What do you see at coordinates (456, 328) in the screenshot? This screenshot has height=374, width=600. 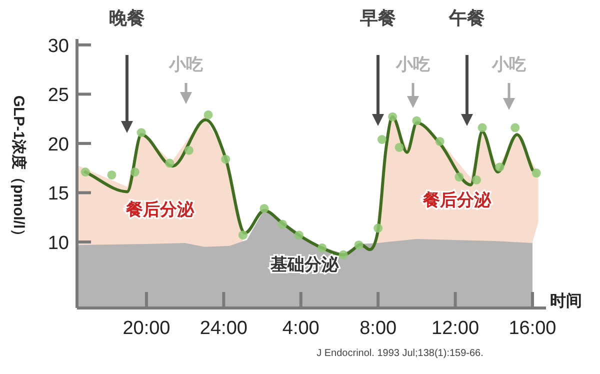 I see `x-tick-label: 12:00` at bounding box center [456, 328].